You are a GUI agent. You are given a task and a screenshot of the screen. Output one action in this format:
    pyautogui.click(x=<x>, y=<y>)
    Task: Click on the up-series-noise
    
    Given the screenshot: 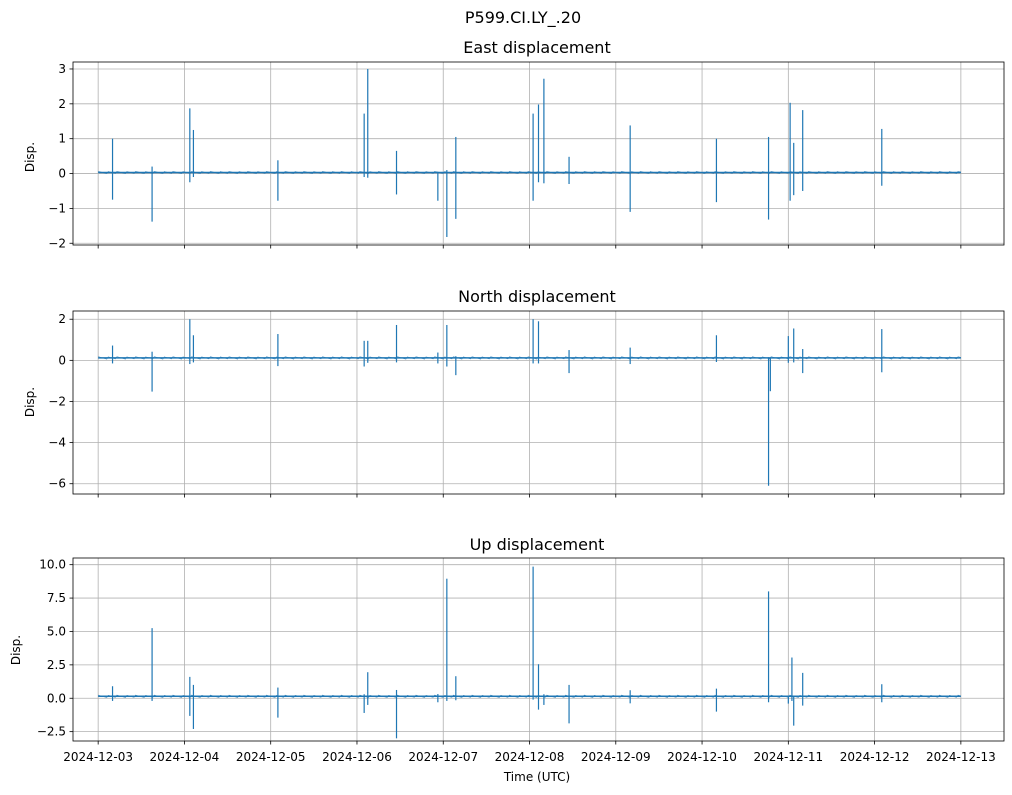 What is the action you would take?
    pyautogui.click(x=529, y=696)
    